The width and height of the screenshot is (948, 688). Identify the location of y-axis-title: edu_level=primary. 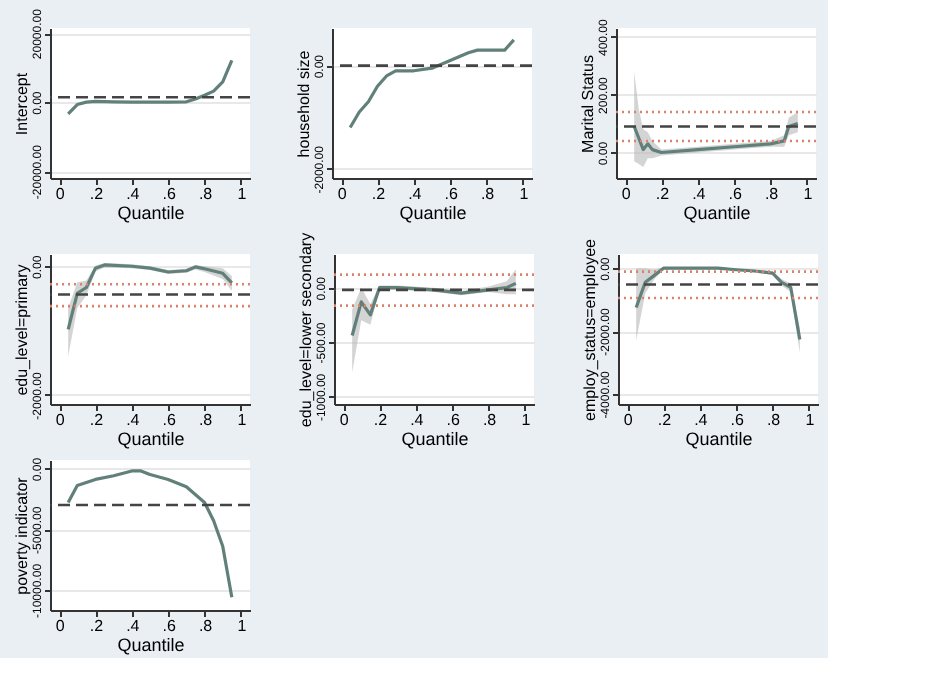
(22, 330).